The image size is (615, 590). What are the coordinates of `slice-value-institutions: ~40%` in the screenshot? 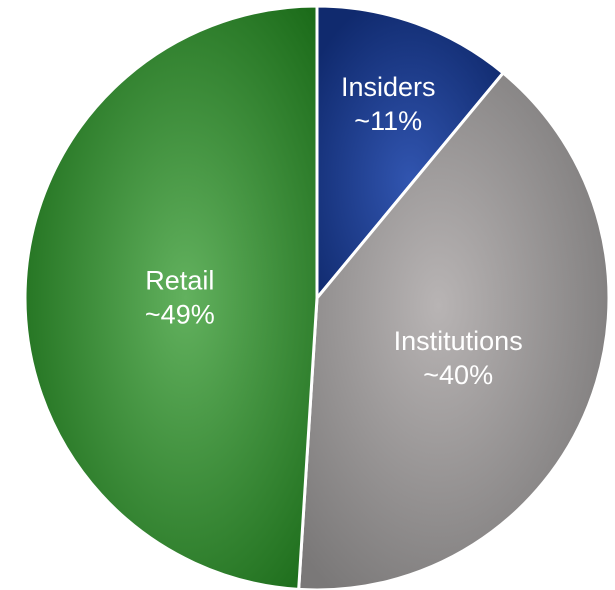 It's located at (458, 375).